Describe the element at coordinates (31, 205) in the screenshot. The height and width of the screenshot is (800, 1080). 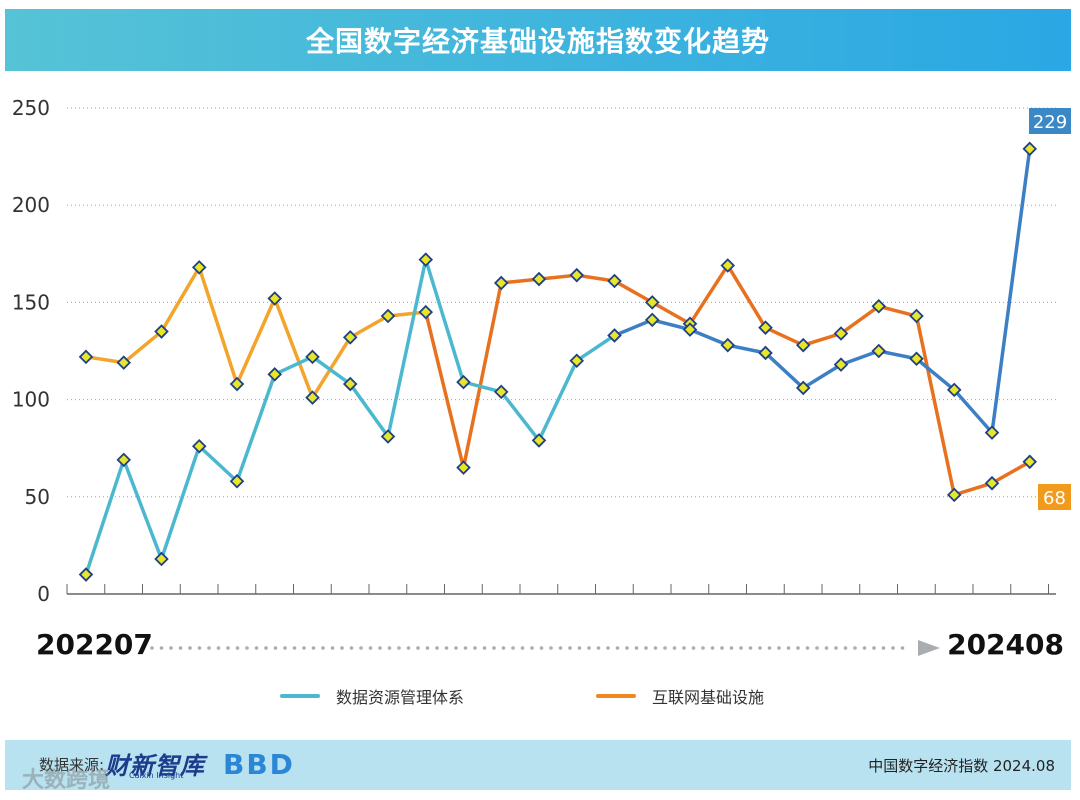
I see `y-tick-label: 200` at that location.